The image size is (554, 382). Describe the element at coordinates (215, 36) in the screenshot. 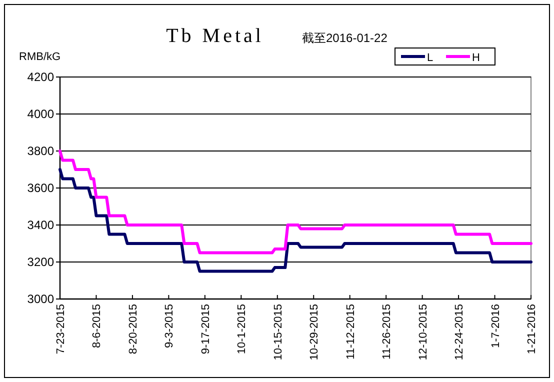

I see `chart-title: Tb Metal` at that location.